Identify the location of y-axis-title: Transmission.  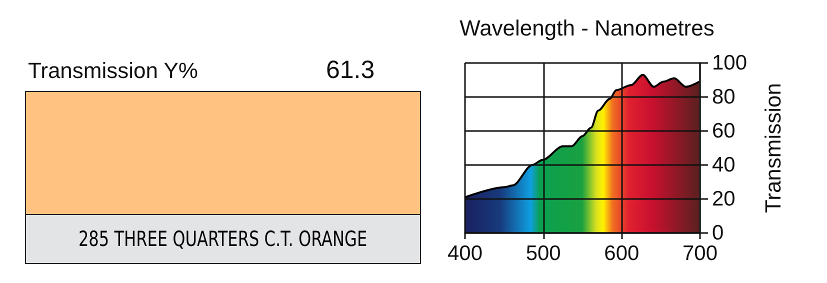
(773, 148).